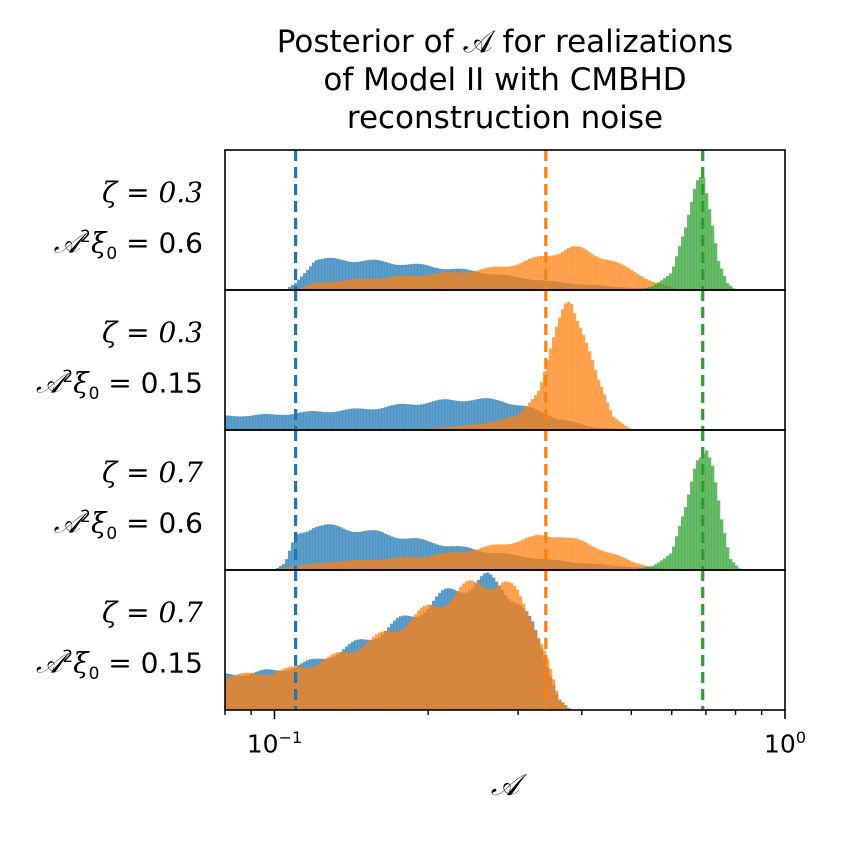  What do you see at coordinates (785, 743) in the screenshot?
I see `x-tick-label-1: 100` at bounding box center [785, 743].